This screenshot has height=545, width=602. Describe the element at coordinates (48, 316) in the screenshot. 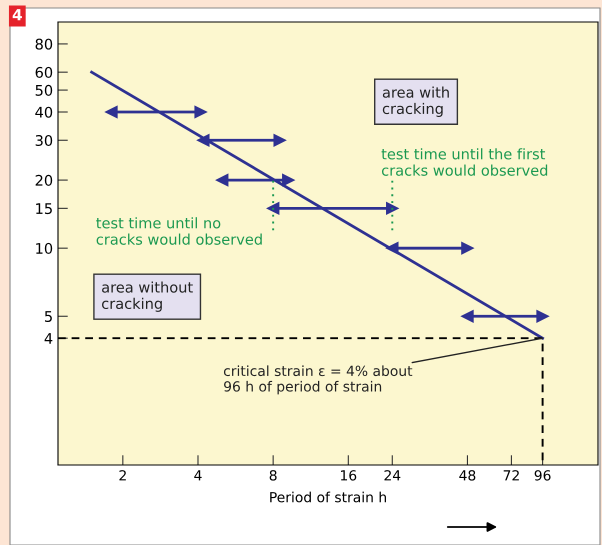

I see `y-tick-label: 5` at that location.